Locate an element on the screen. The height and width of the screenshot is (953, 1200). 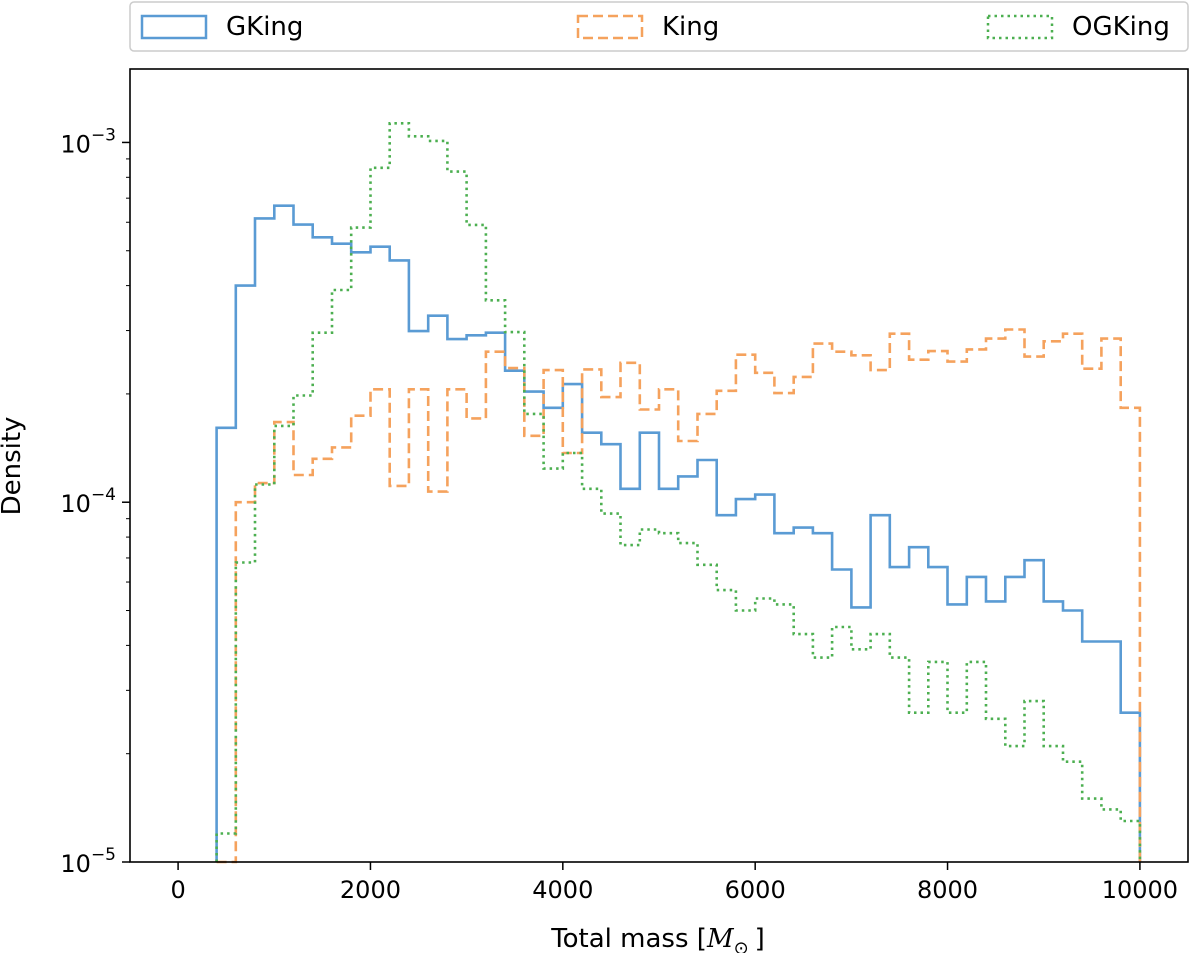
x-tick-label: 4000 is located at coordinates (562, 890).